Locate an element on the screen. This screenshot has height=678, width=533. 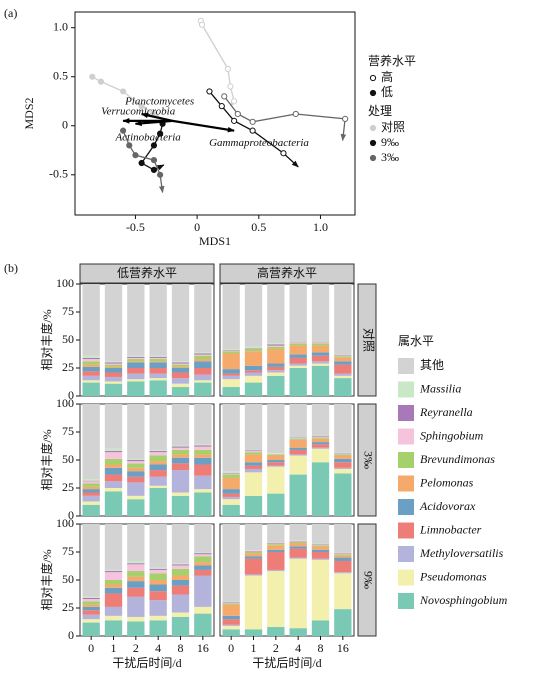
y-tick-label: 1.0 is located at coordinates (60, 26).